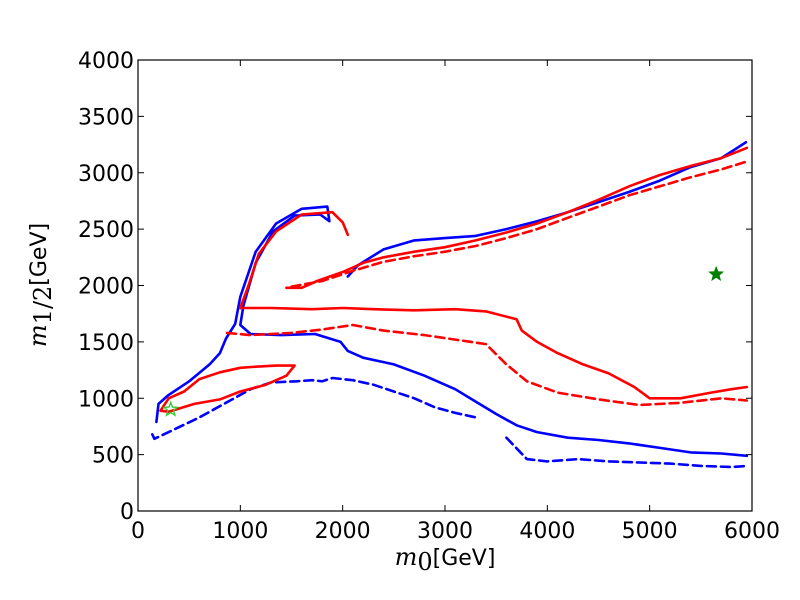 This screenshot has height=600, width=800. I want to click on series-line-3-pointsB, so click(517, 218).